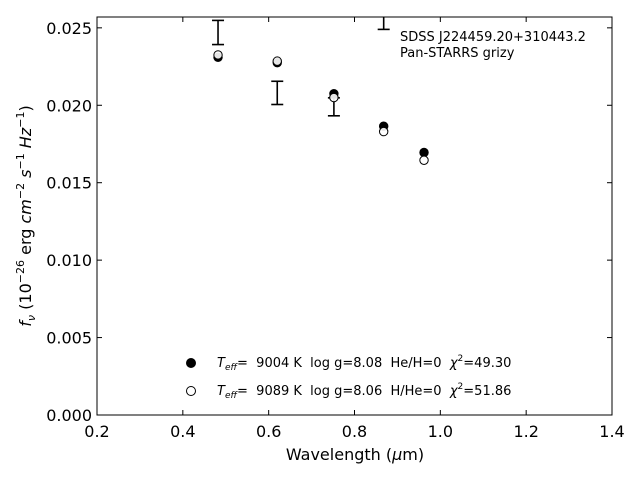 The image size is (640, 480). I want to click on x-axis-label: Wavelength (μm), so click(355, 454).